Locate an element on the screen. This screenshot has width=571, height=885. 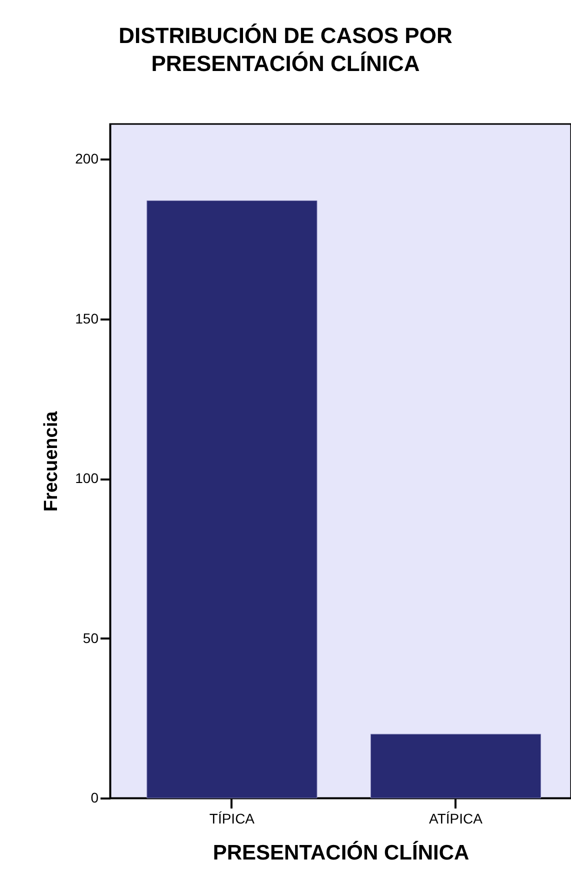
y-tick-label: 0 is located at coordinates (94, 798).